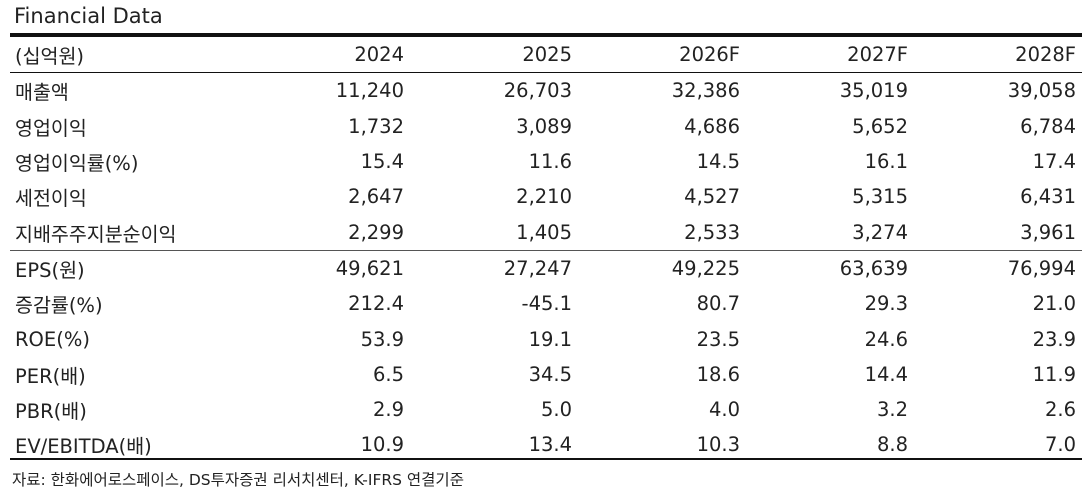 The height and width of the screenshot is (499, 1092). What do you see at coordinates (126, 55) in the screenshot?
I see `unit-header: (십억원)` at bounding box center [126, 55].